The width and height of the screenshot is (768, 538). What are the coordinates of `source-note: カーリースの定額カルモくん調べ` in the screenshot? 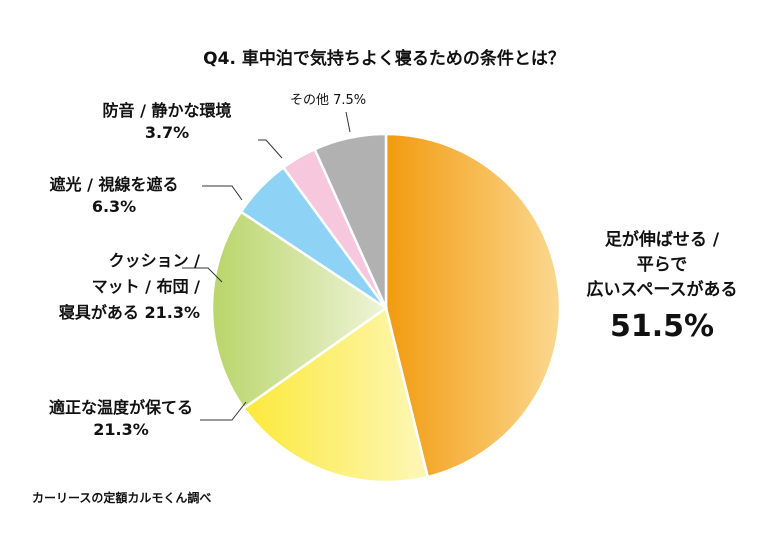 It's located at (122, 498).